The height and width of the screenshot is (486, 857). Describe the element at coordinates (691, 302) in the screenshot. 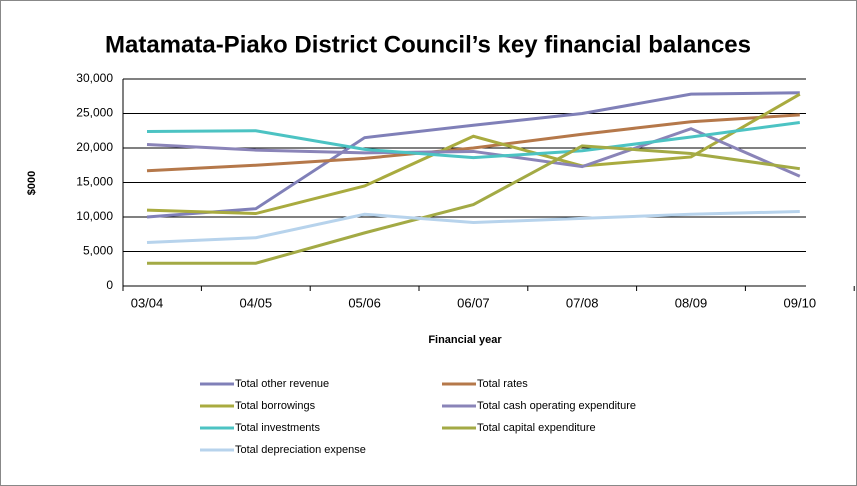

I see `x-tick-label: 08/09` at that location.